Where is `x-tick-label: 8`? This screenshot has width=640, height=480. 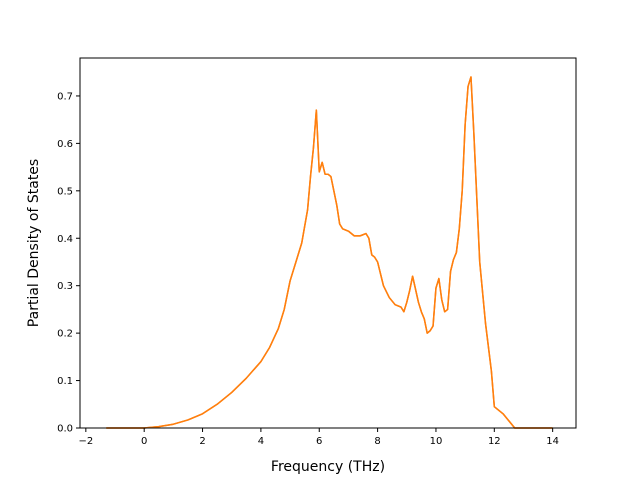 x-tick-label: 8 is located at coordinates (377, 441).